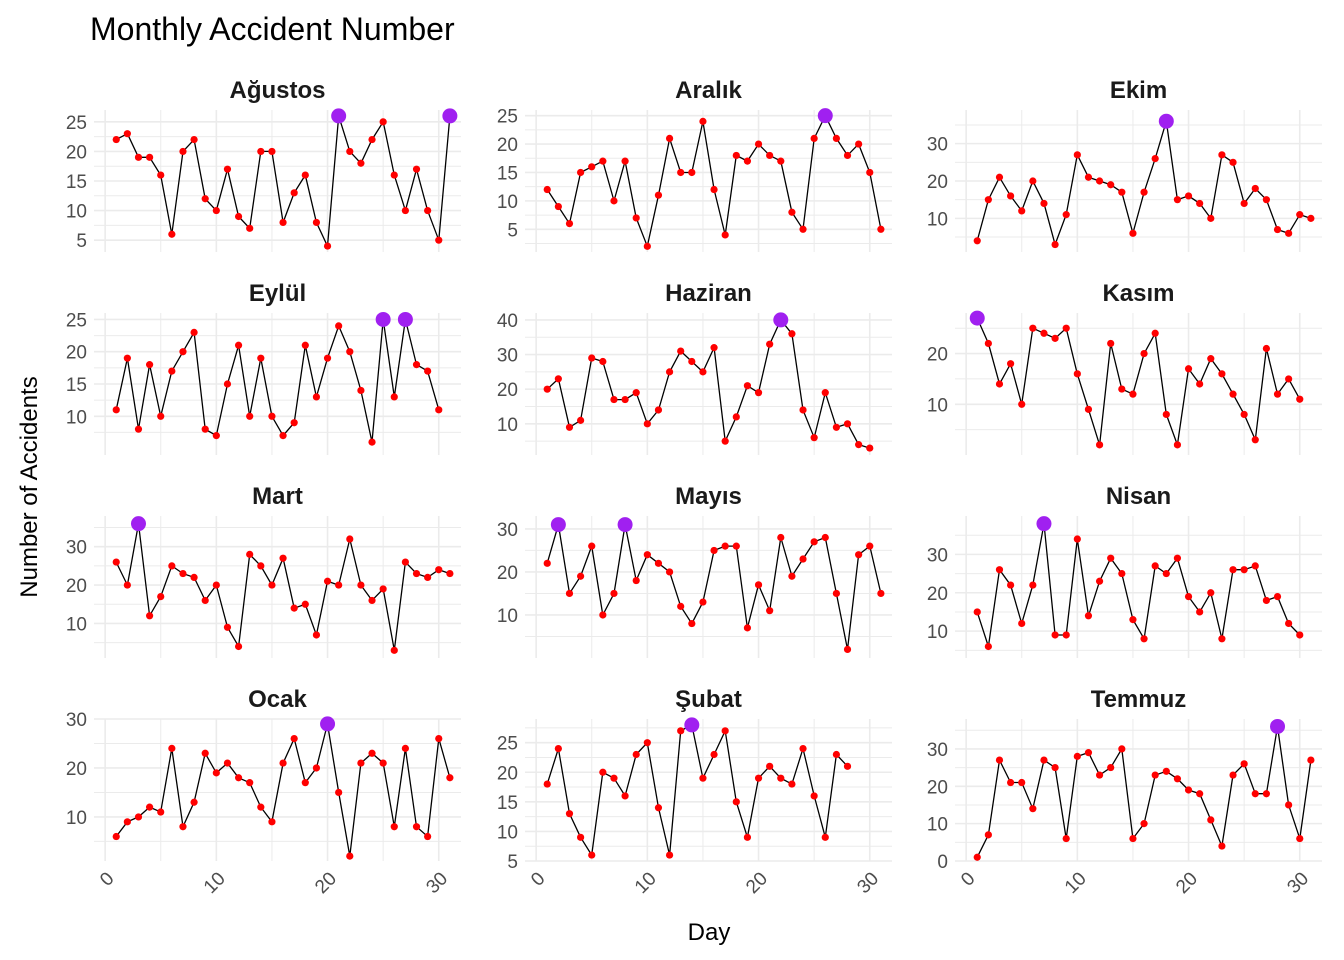  I want to click on x-tick-label: 10, so click(1076, 883).